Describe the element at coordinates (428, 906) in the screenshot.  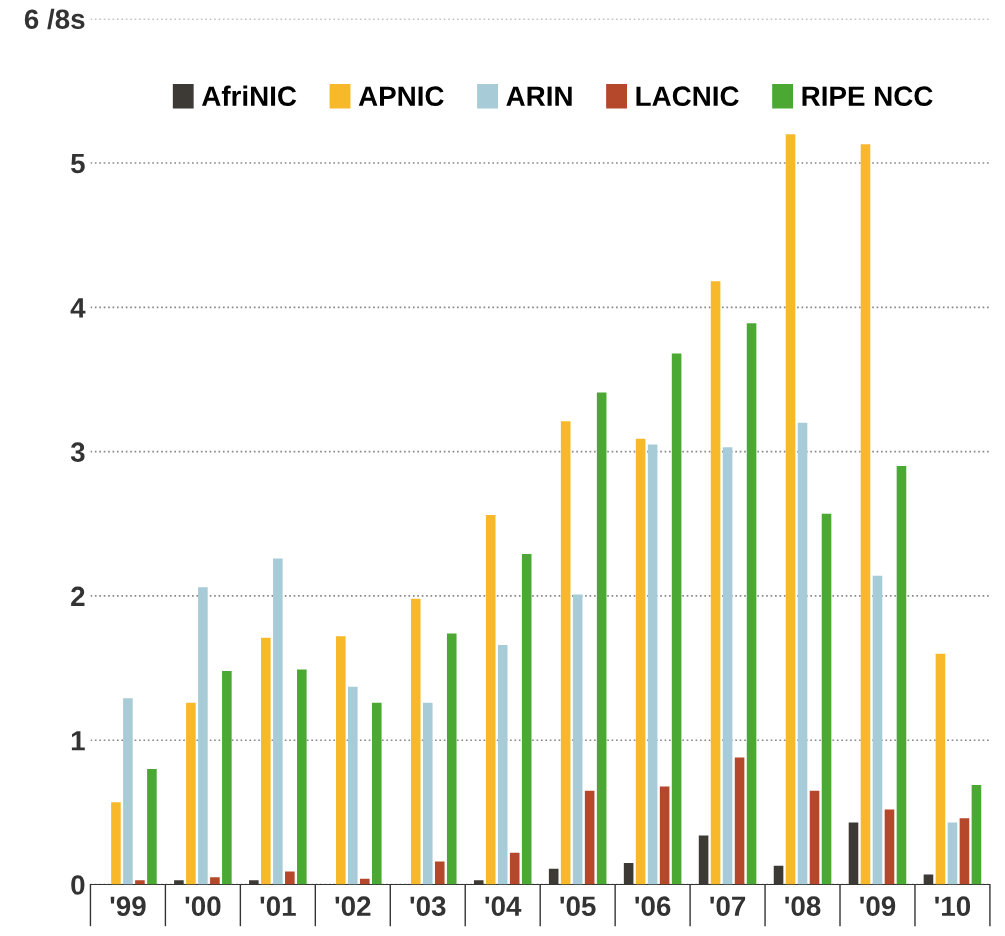
I see `x-tick-label: '03` at that location.